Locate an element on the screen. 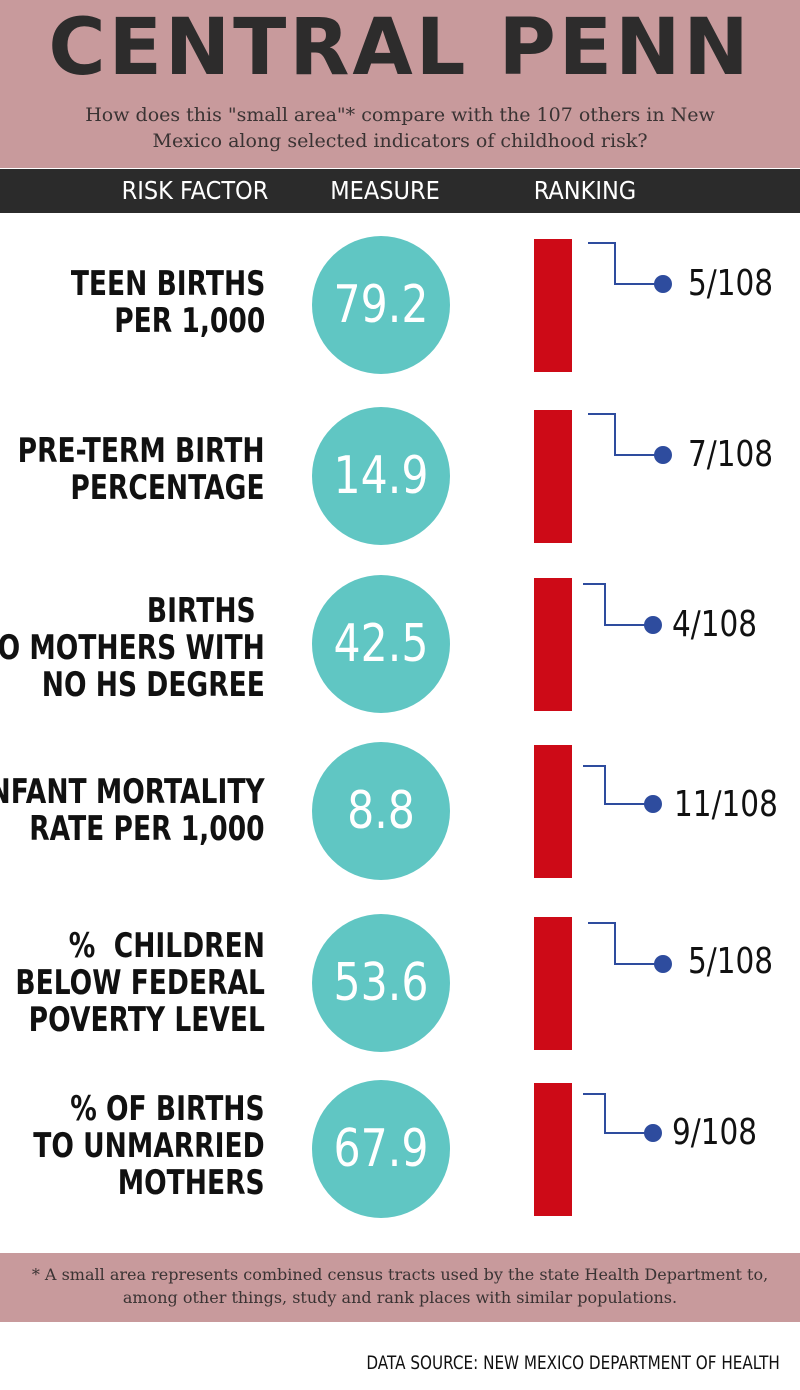 The height and width of the screenshot is (1390, 800). column-header-measure: MEASURE is located at coordinates (385, 190).